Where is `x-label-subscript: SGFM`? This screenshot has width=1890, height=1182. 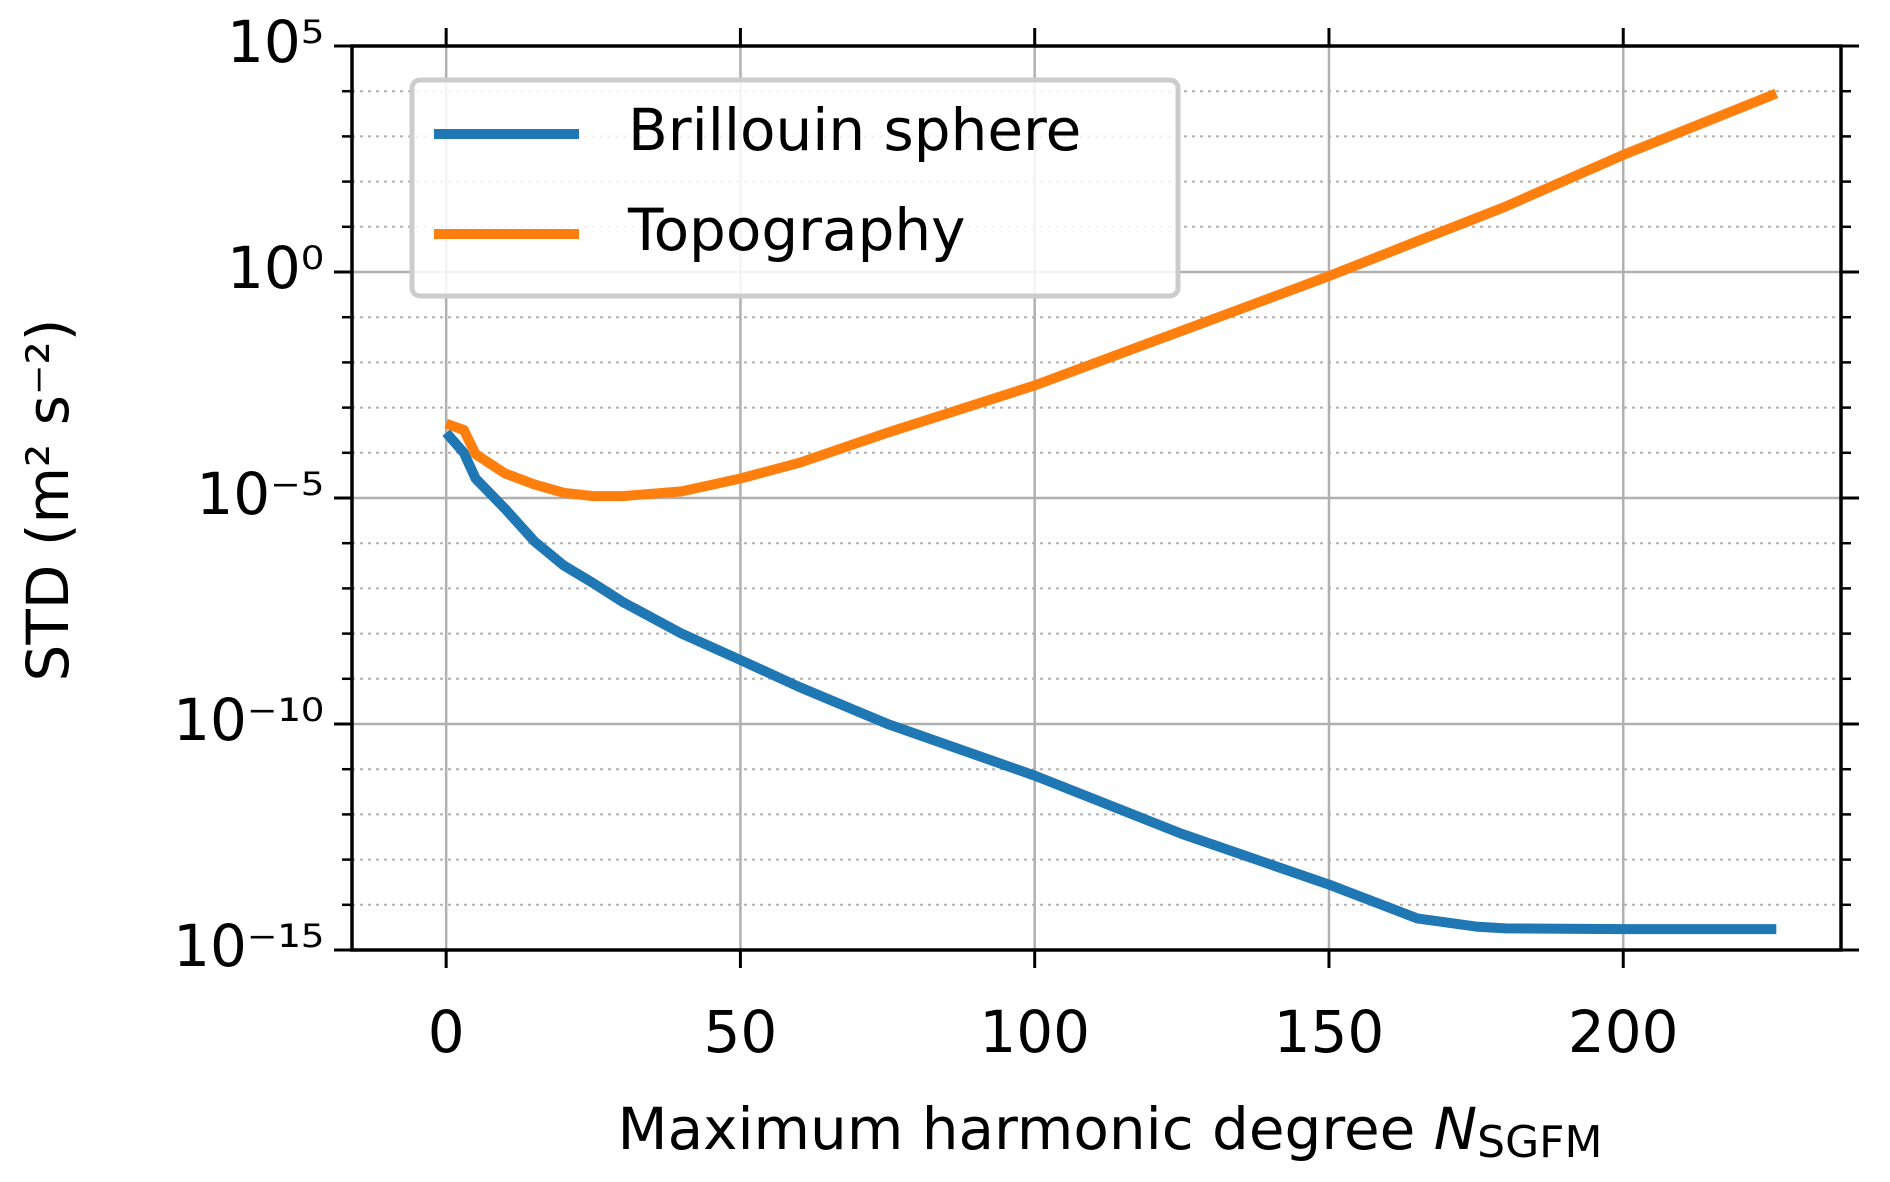
x-label-subscript: SGFM is located at coordinates (1539, 1142).